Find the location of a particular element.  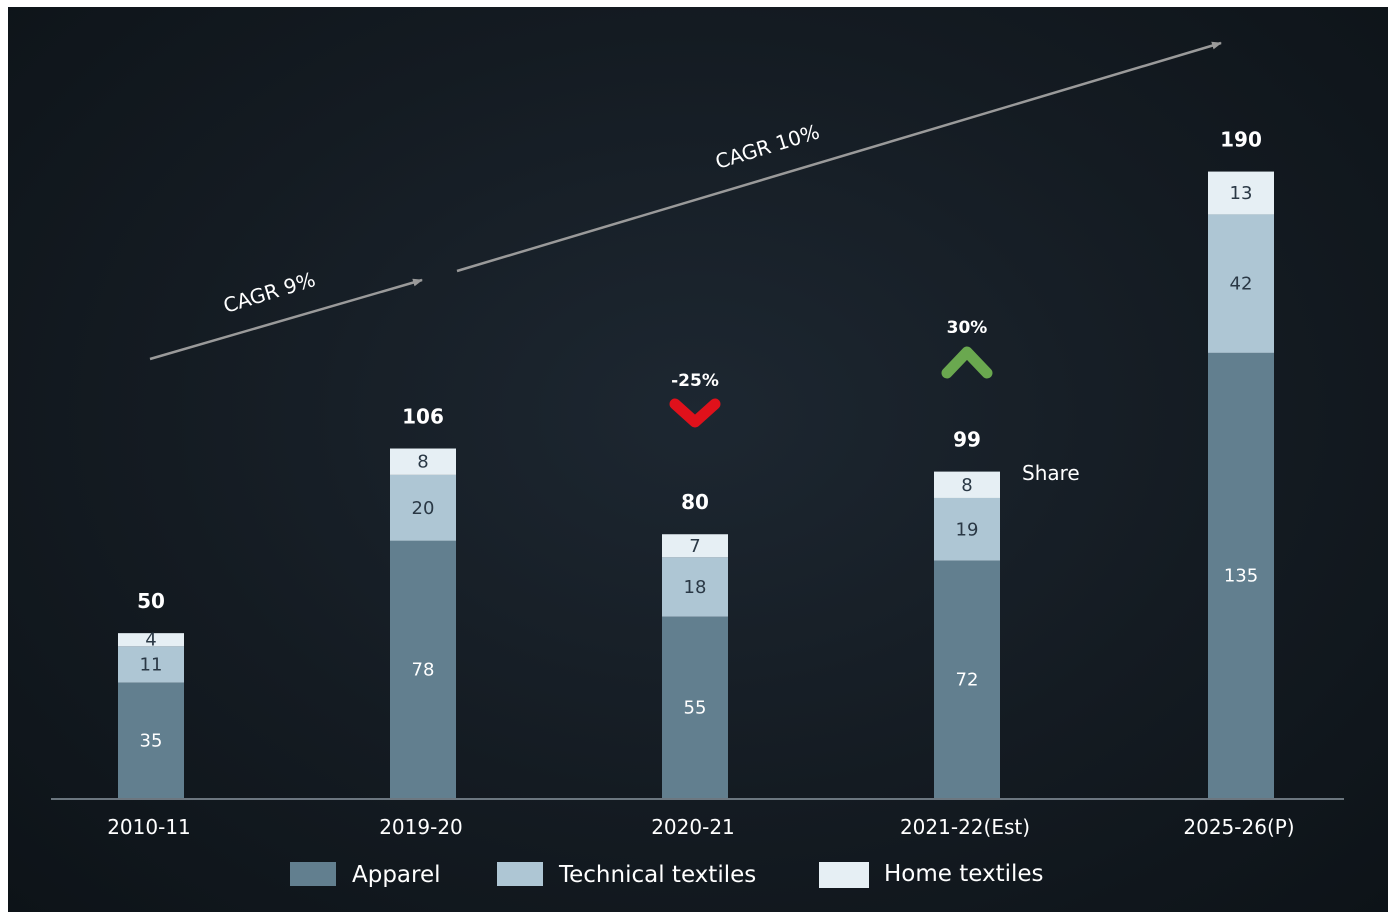

bar-segment-home-textiles-2021-22-est is located at coordinates (967, 484).